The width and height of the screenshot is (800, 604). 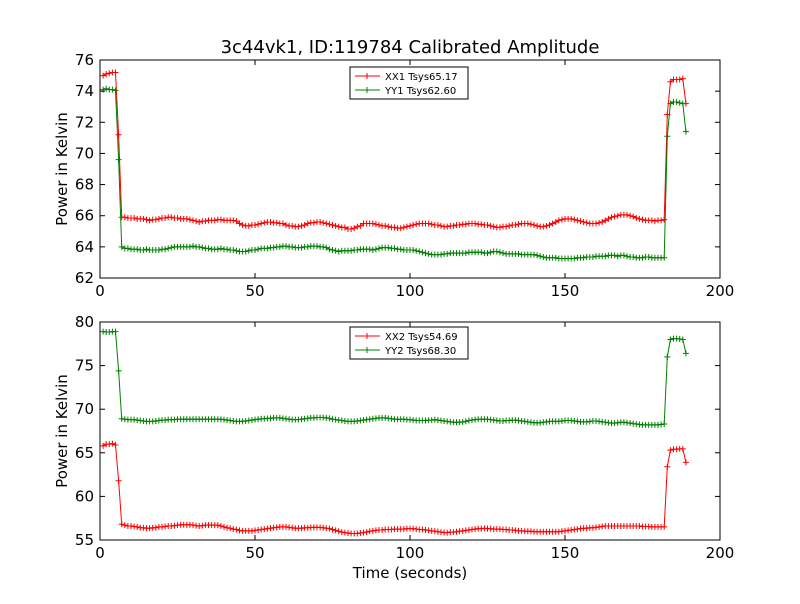 What do you see at coordinates (410, 573) in the screenshot?
I see `x-axis-label: Time (seconds)` at bounding box center [410, 573].